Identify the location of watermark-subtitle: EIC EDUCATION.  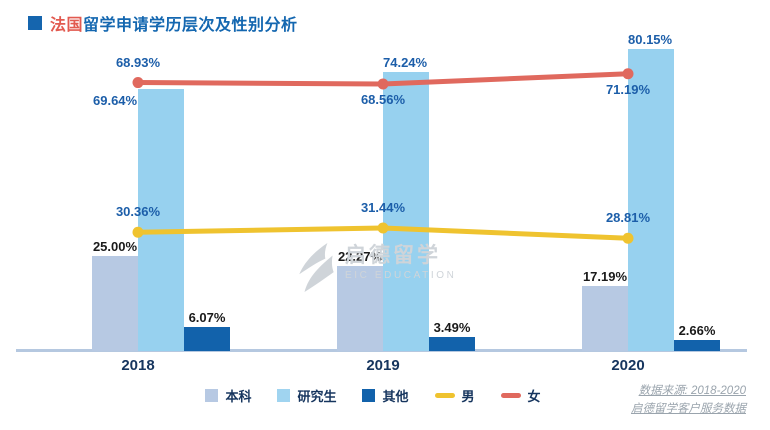
(401, 275).